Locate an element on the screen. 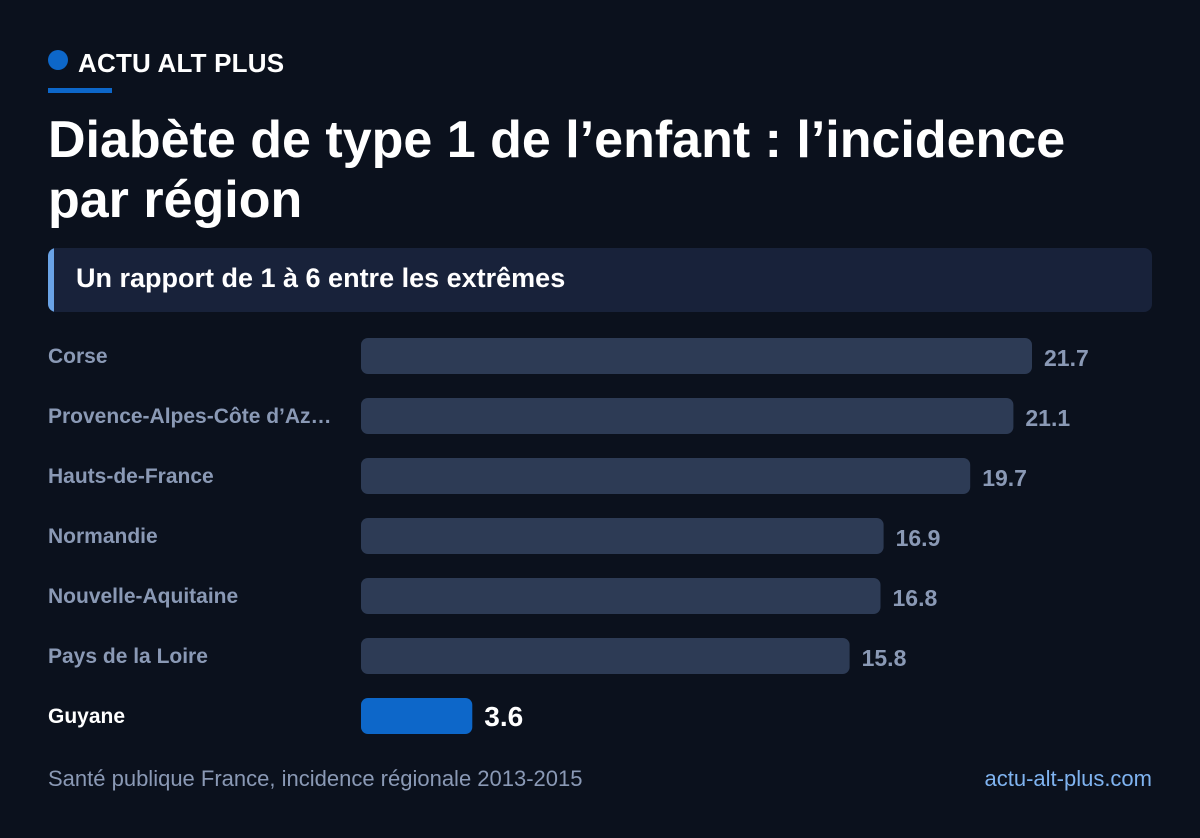 This screenshot has width=1200, height=838. brand-name: ACTU ALT PLUS is located at coordinates (181, 62).